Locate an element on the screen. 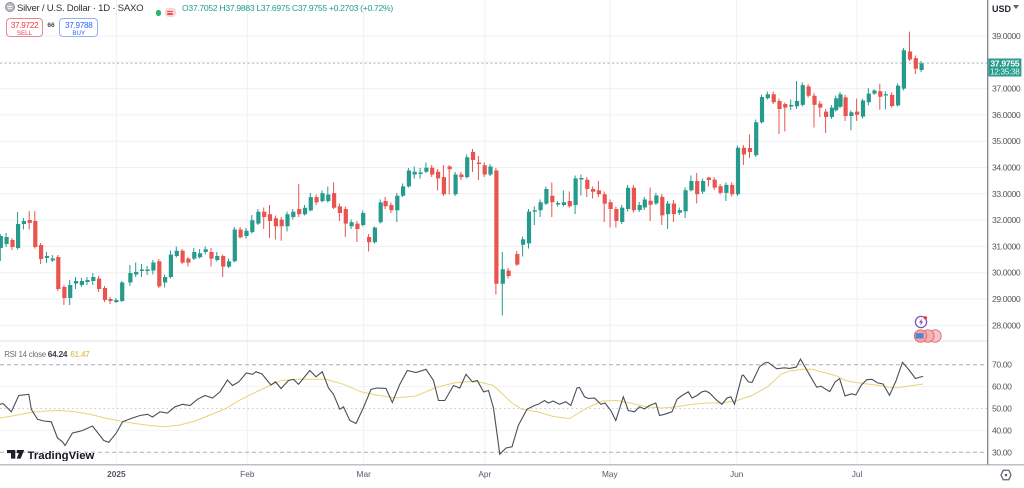 This screenshot has height=488, width=1024. svg-text: Mar is located at coordinates (364, 474).